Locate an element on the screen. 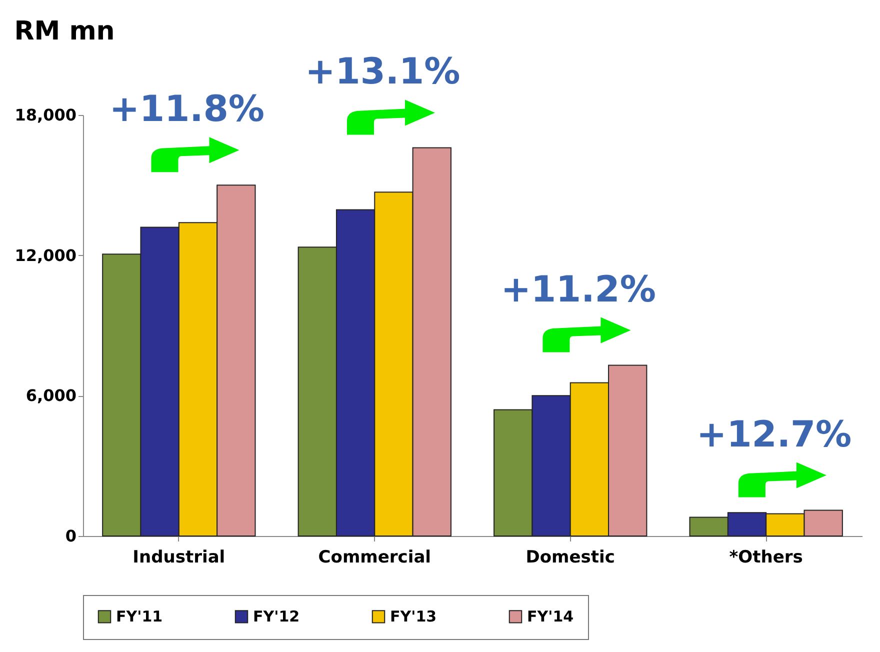 The width and height of the screenshot is (880, 652). x-tick-label: Industrial is located at coordinates (179, 558).